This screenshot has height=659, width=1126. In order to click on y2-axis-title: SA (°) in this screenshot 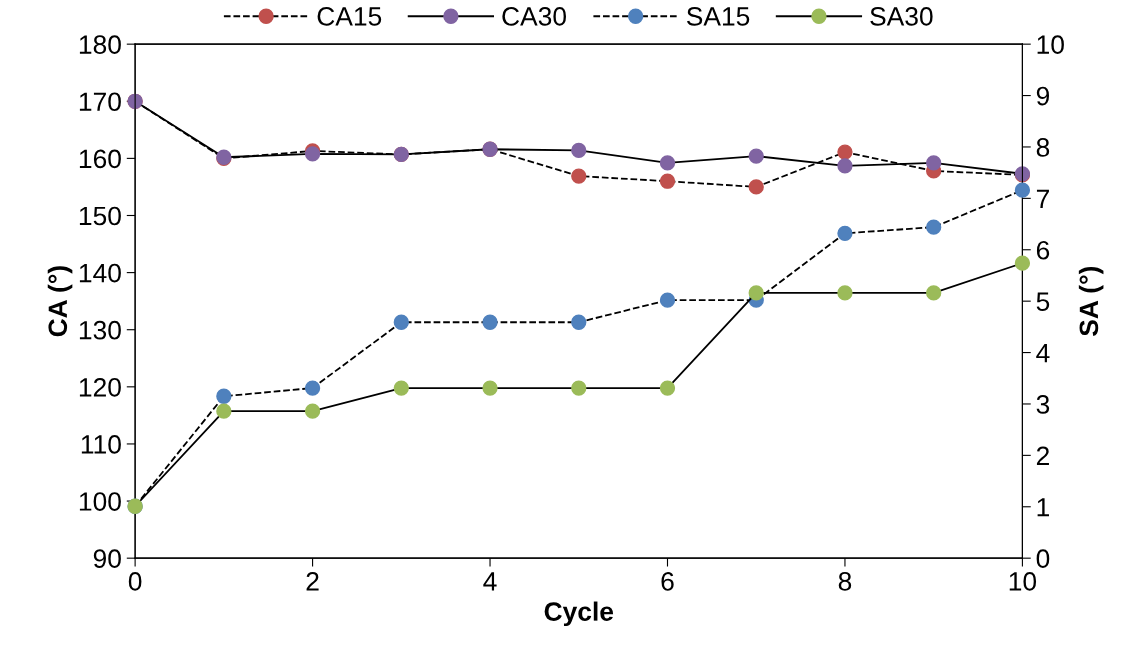, I will do `click(1091, 301)`.